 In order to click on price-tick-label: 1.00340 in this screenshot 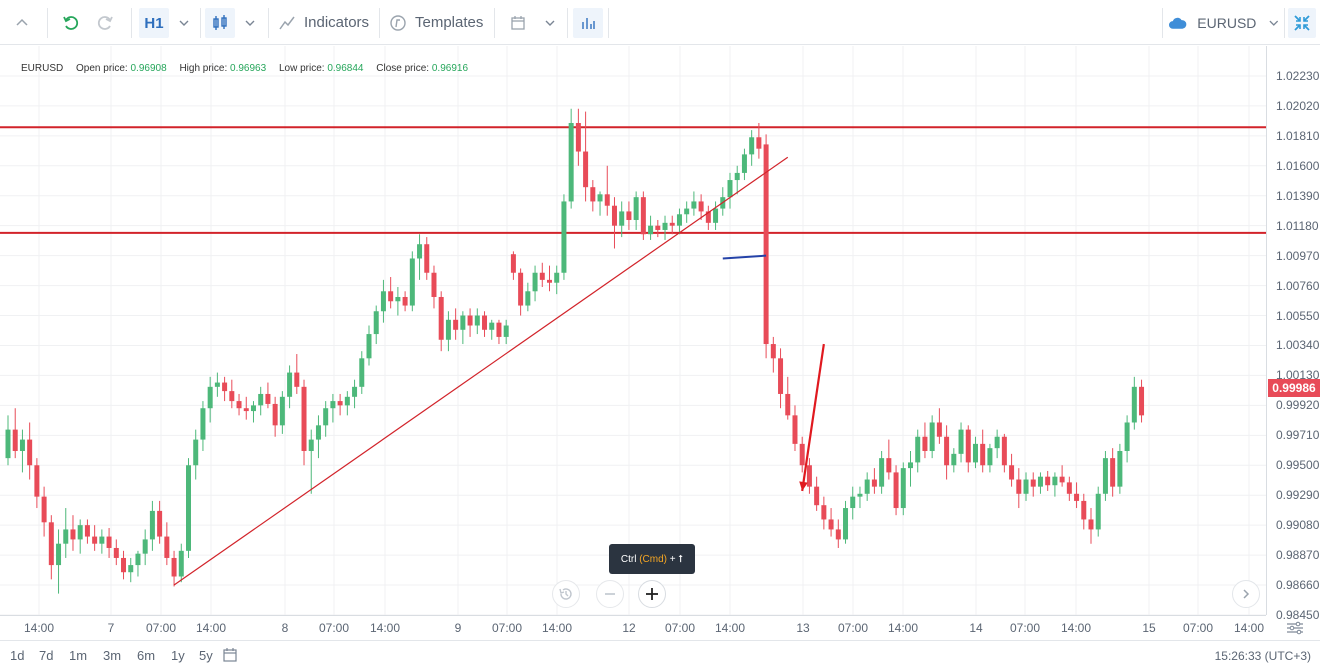, I will do `click(1298, 345)`.